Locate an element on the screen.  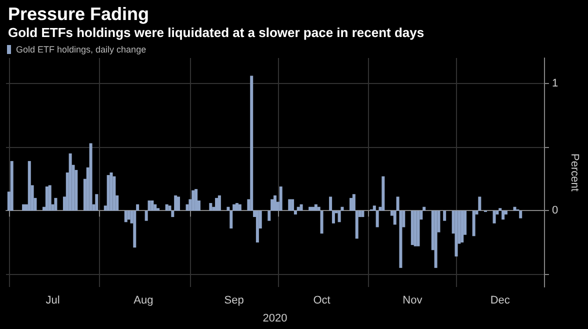
x-tick-label: Oct is located at coordinates (321, 300).